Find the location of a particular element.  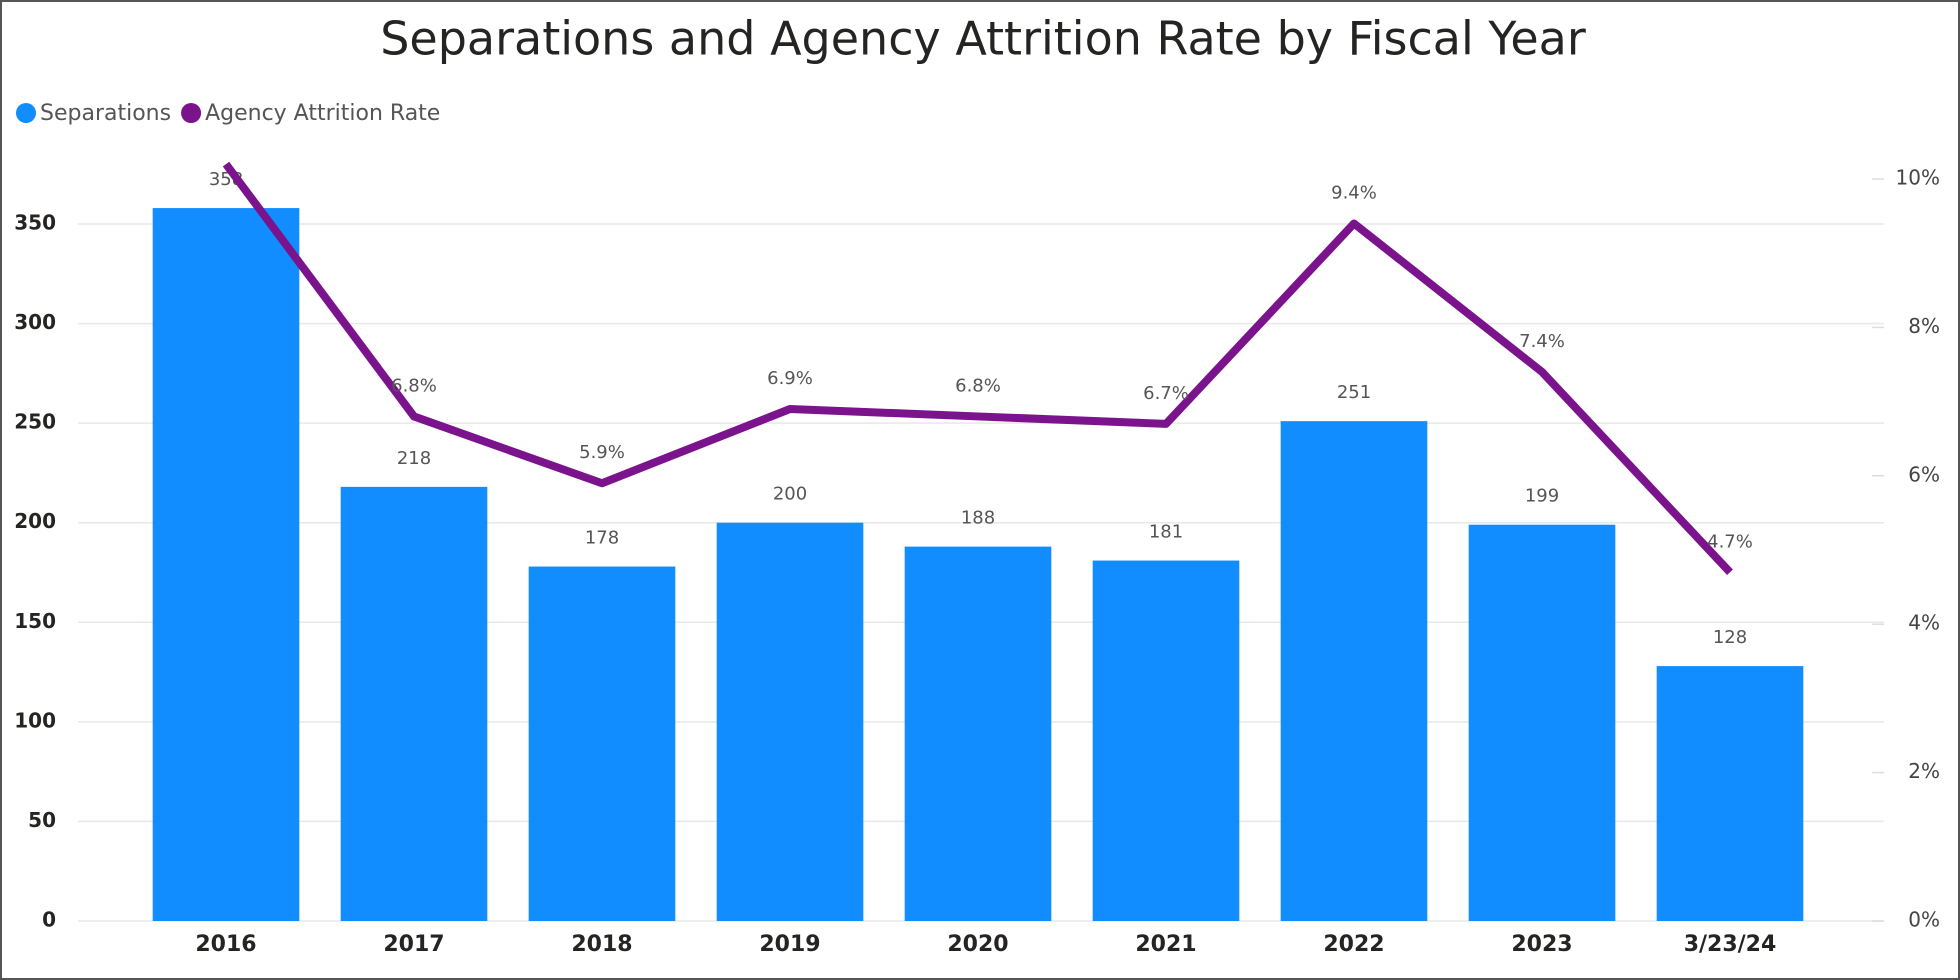

bar-value-label: 128 is located at coordinates (1730, 637).